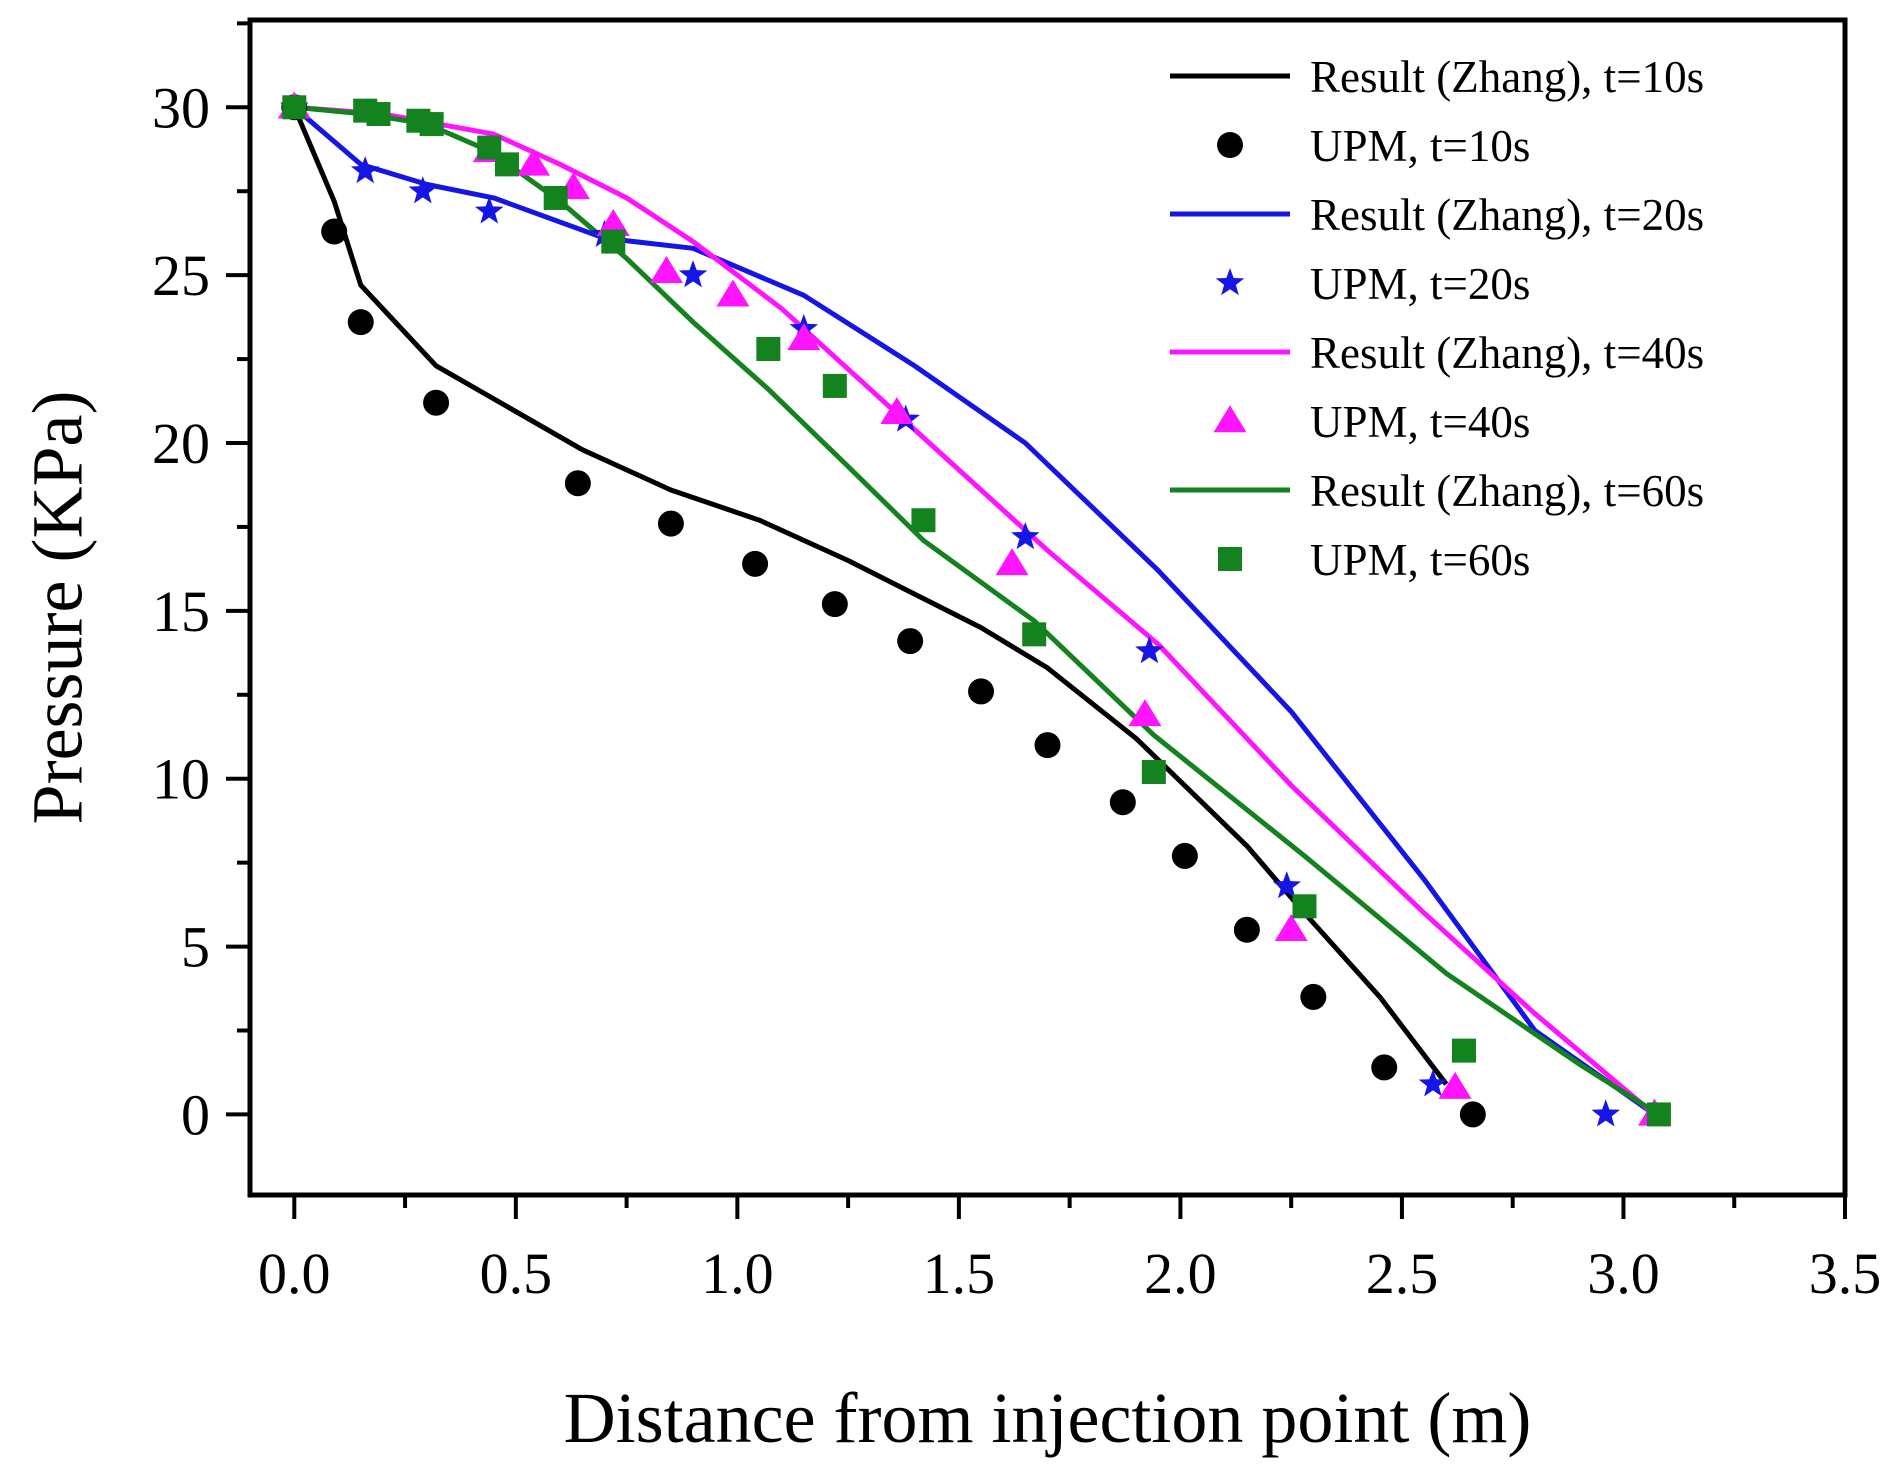 The height and width of the screenshot is (1476, 1899). I want to click on legend-label: Result (Zhang), t=10s, so click(1507, 77).